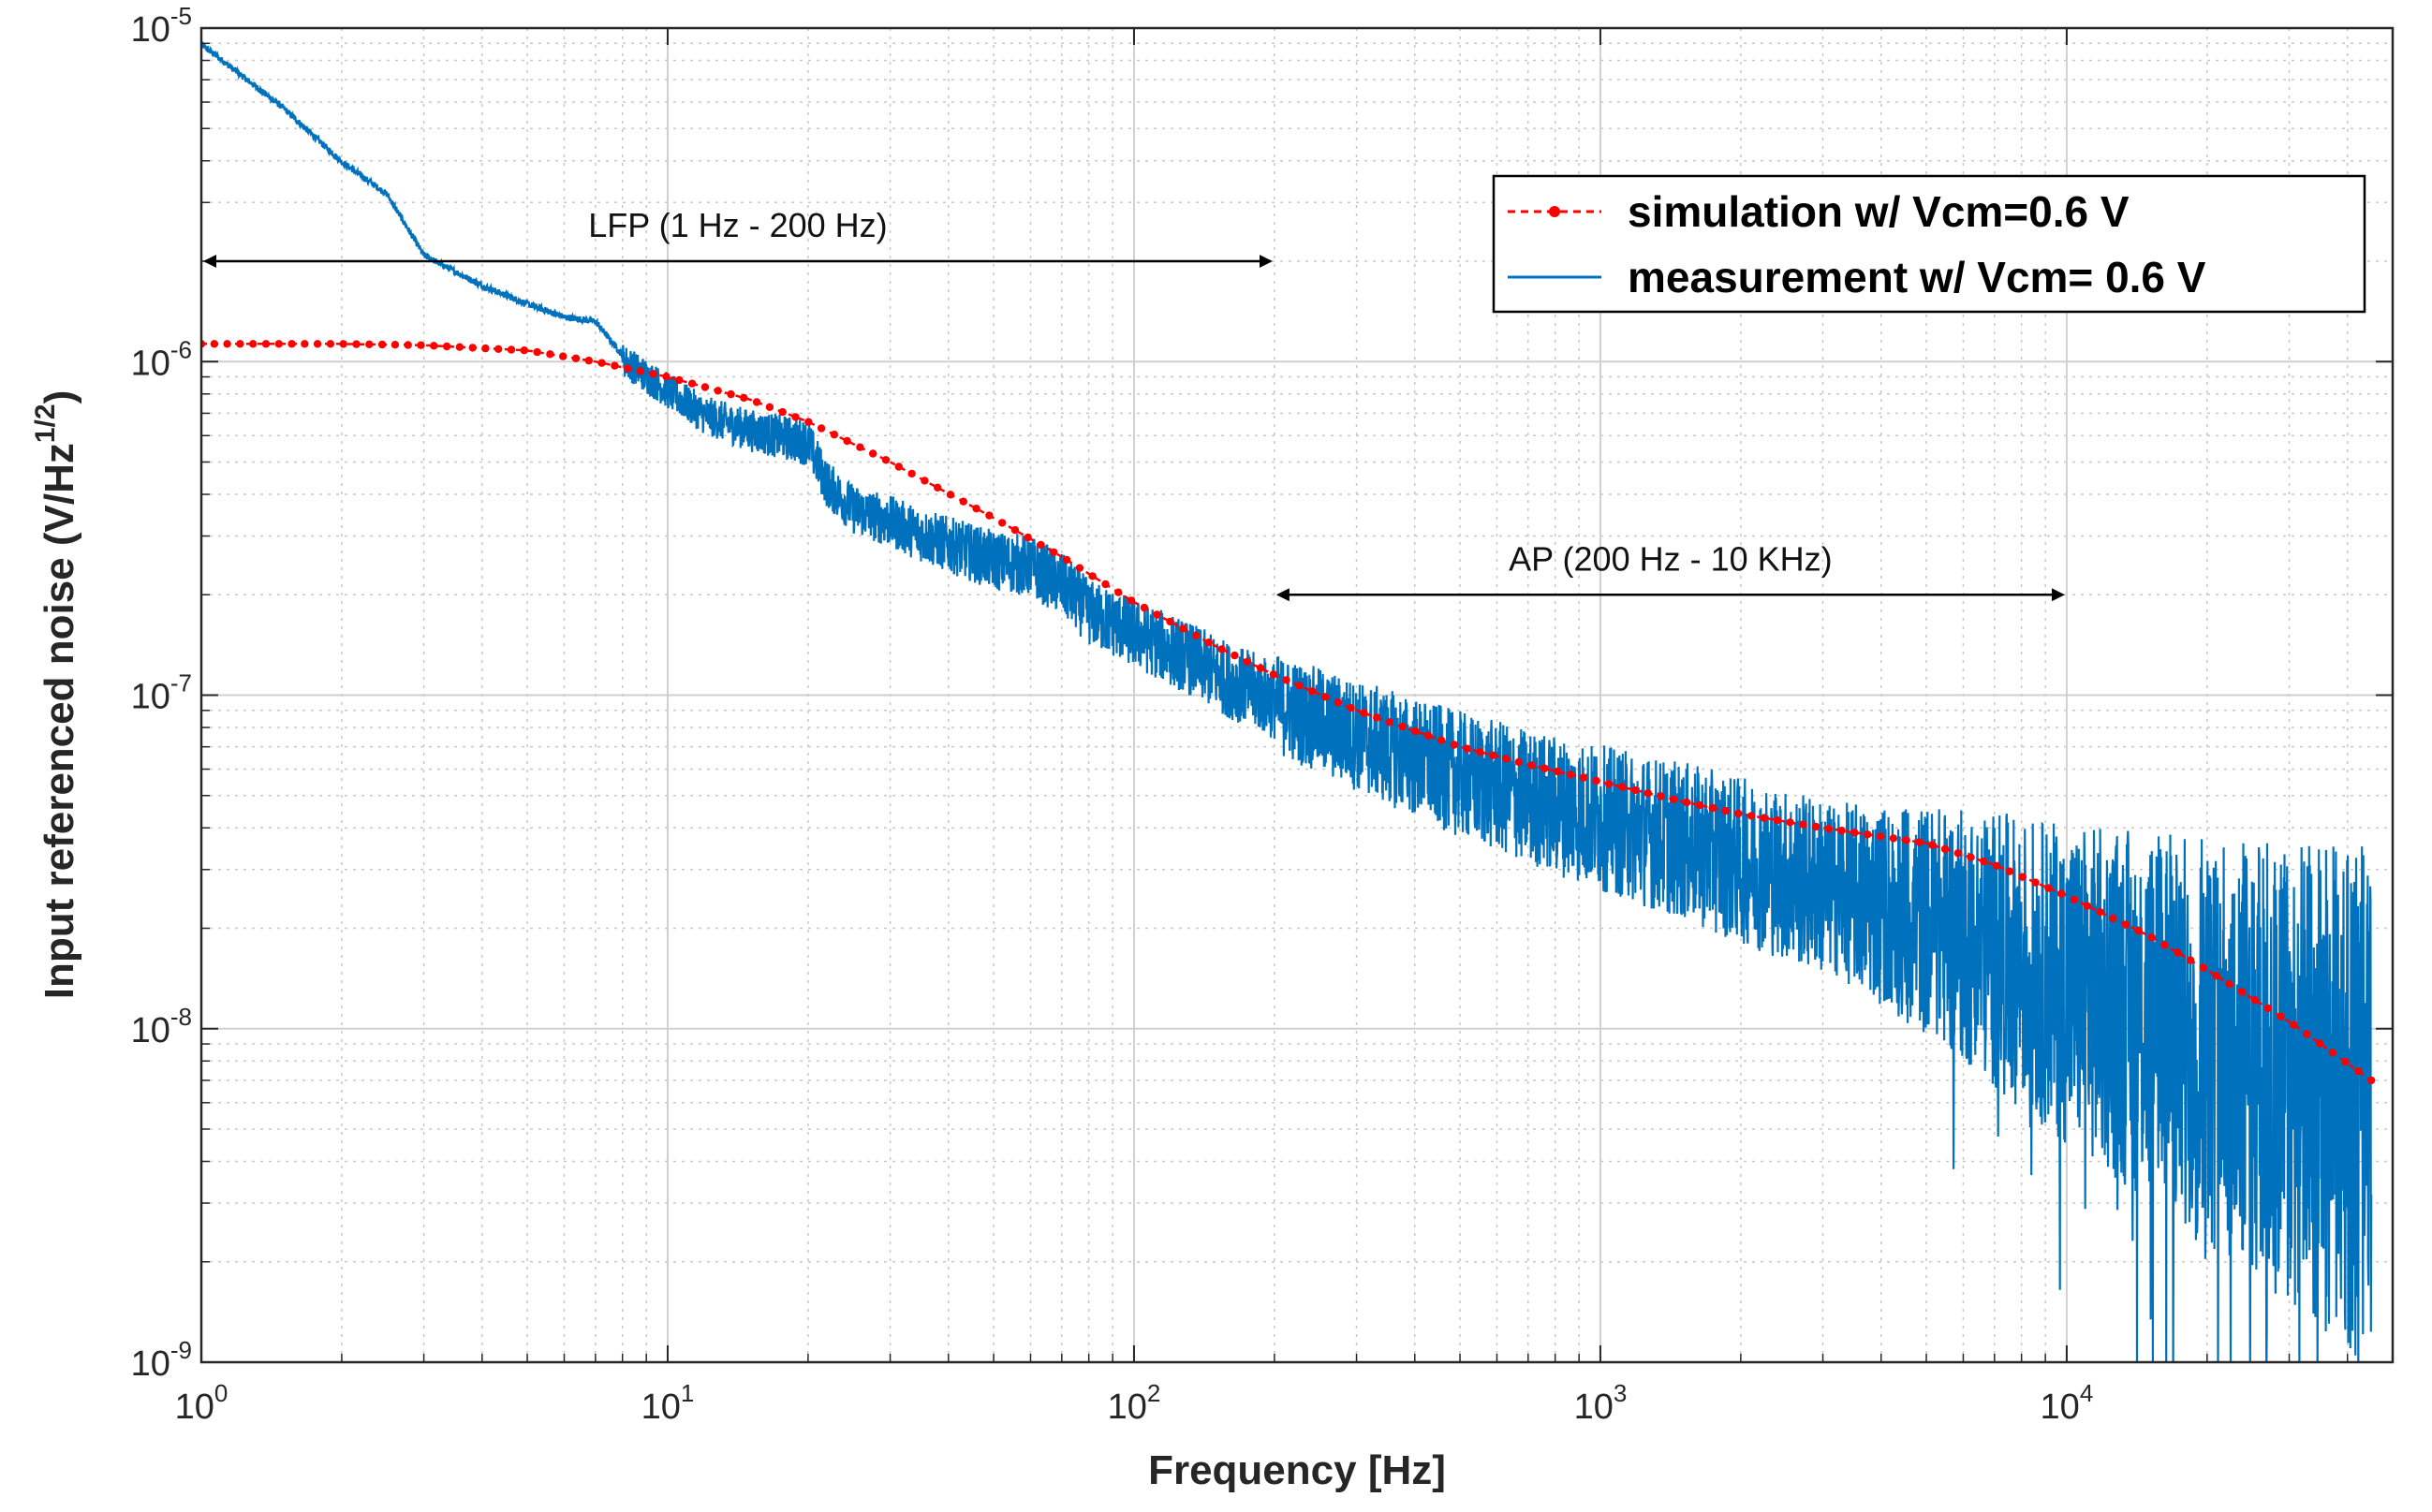 This screenshot has width=2432, height=1512. I want to click on x-tick-exp: 2, so click(1153, 1393).